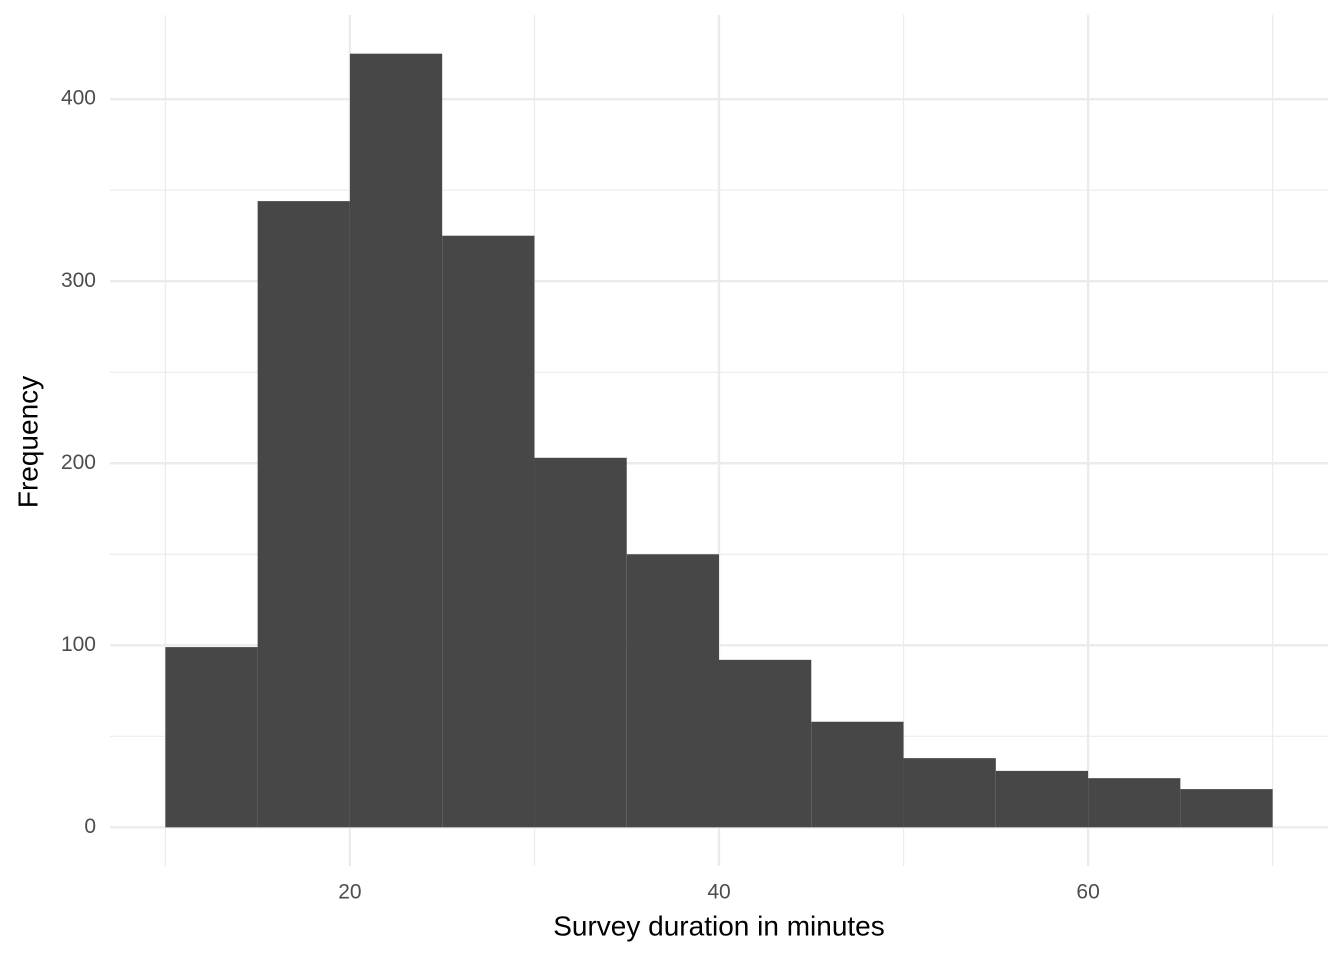 Image resolution: width=1344 pixels, height=960 pixels. I want to click on x-tick-label: 60, so click(1087, 892).